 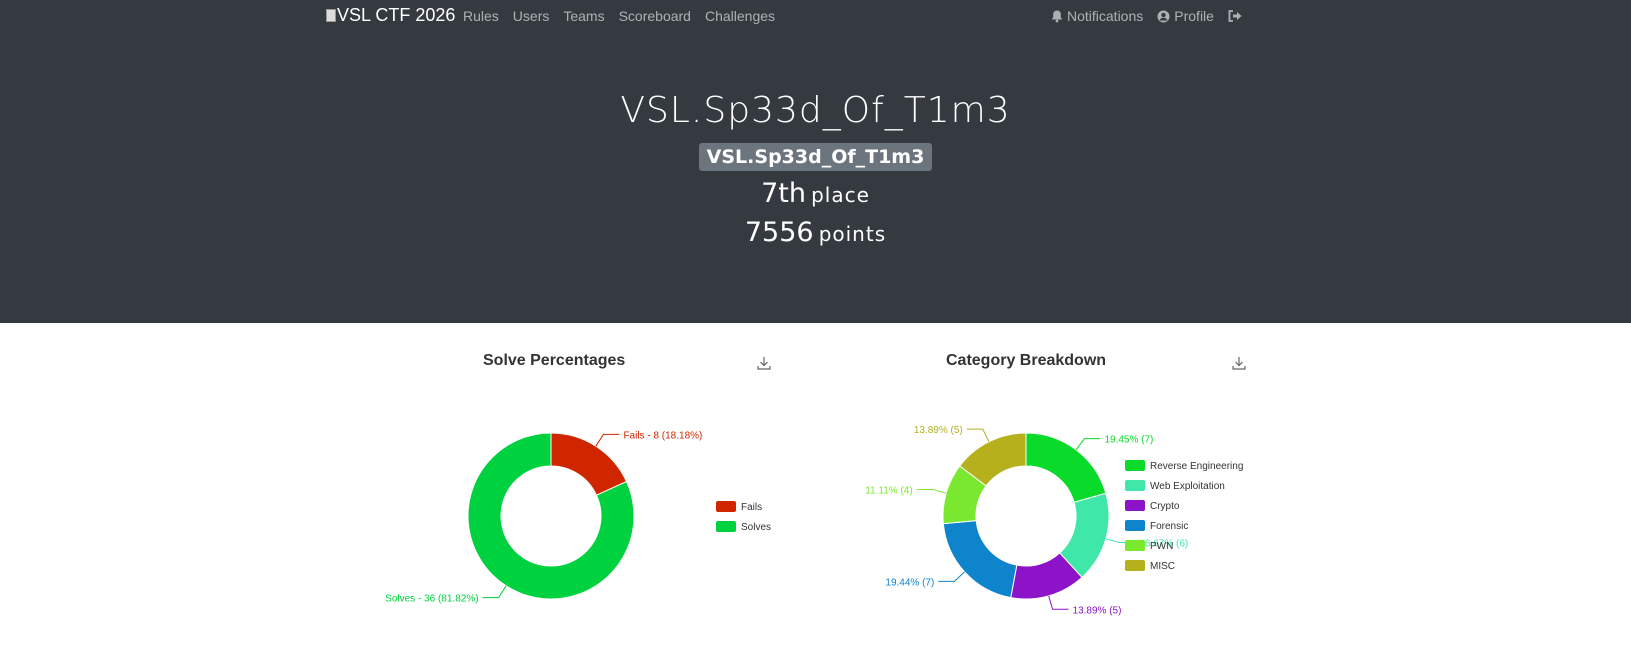 I want to click on nav-right: Notifications Profile, so click(x=1153, y=16).